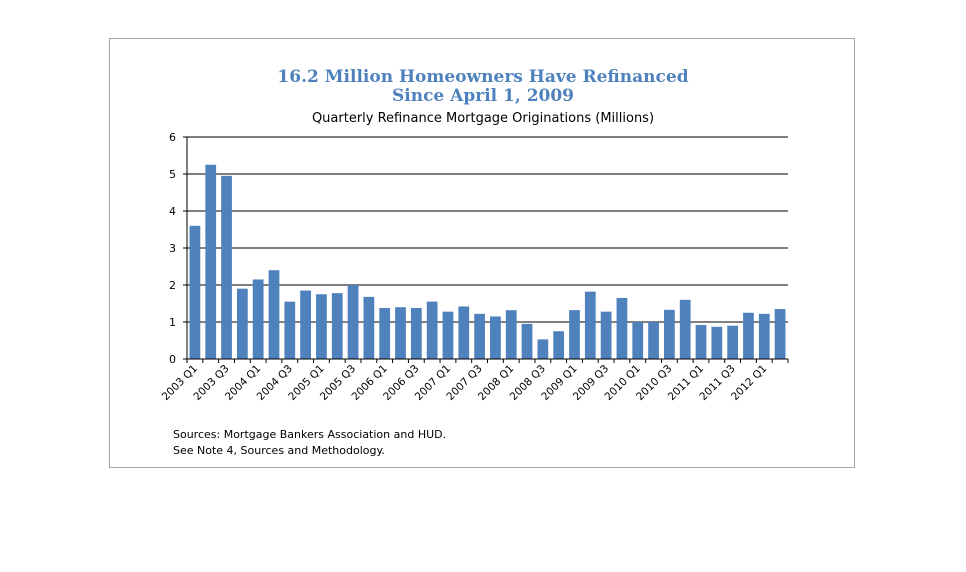  What do you see at coordinates (483, 96) in the screenshot?
I see `chart-title-line-2: Since April 1, 2009` at bounding box center [483, 96].